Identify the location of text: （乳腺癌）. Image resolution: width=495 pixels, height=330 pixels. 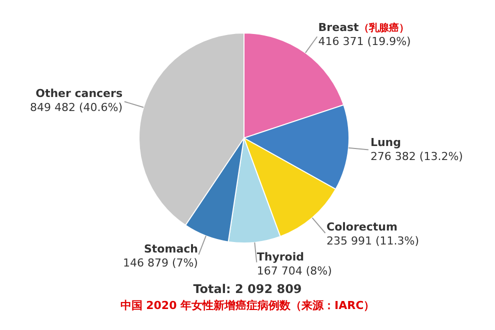
(383, 28).